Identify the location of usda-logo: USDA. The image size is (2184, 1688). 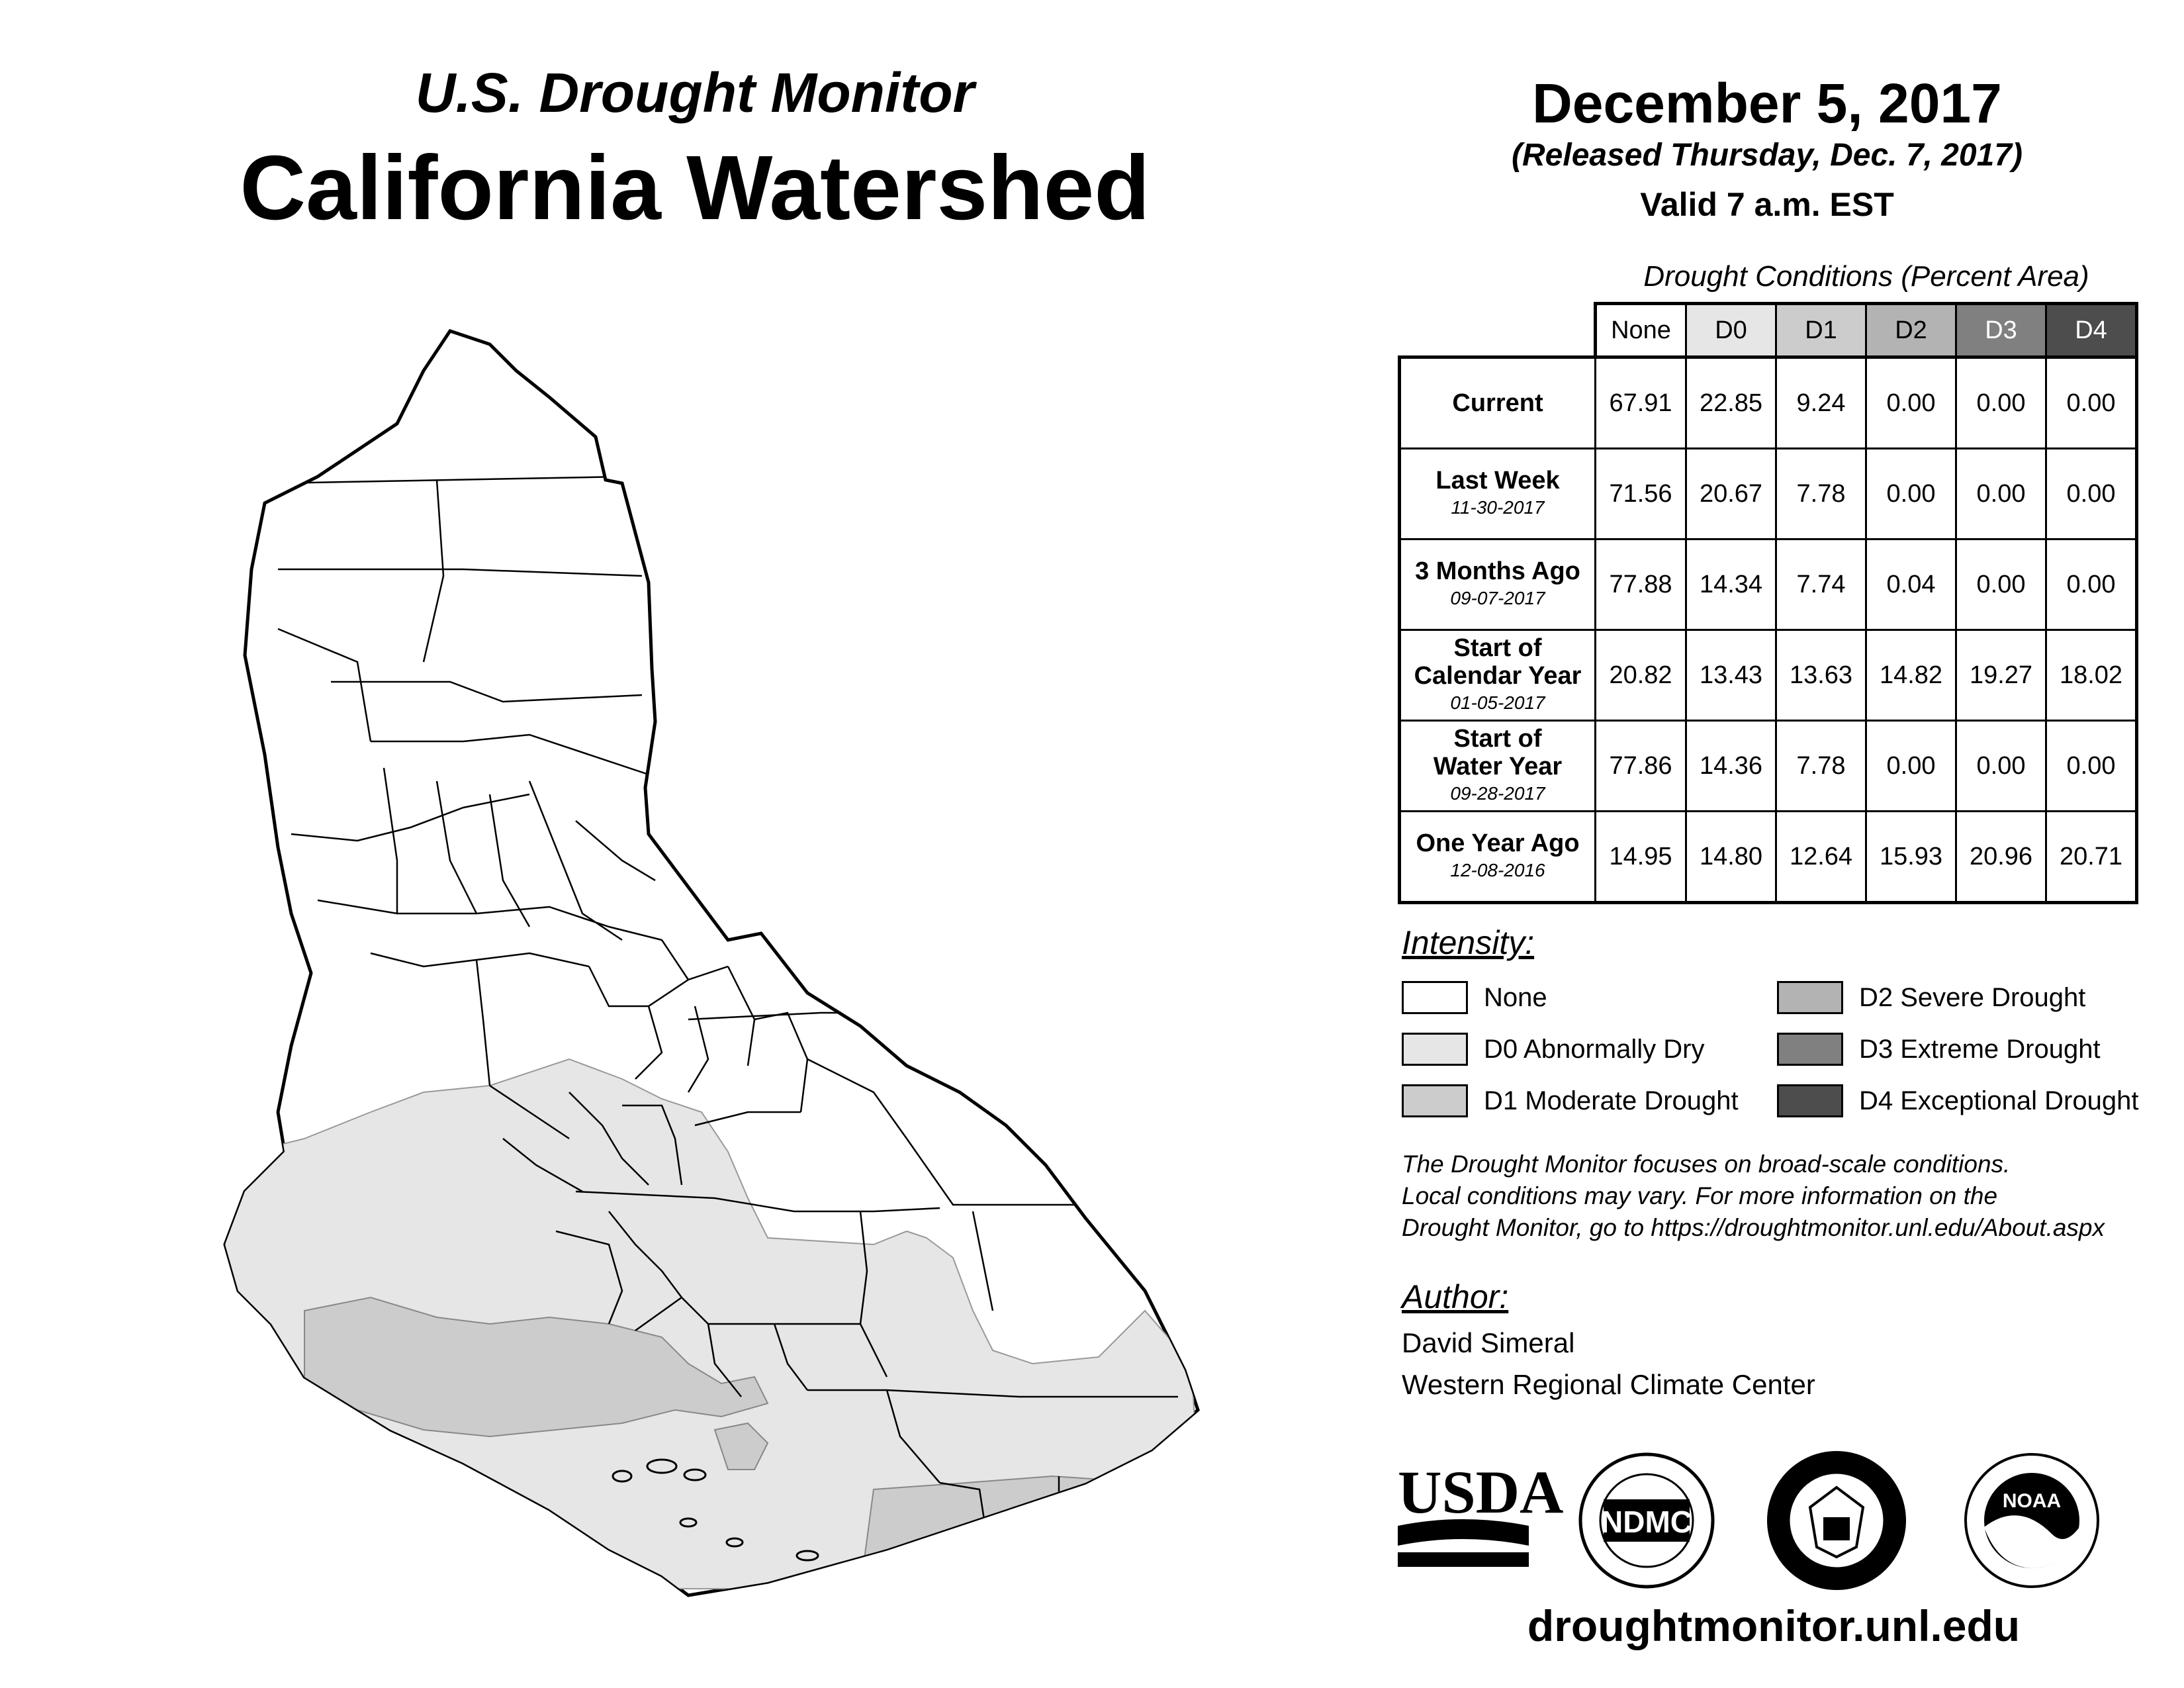
(1480, 1512).